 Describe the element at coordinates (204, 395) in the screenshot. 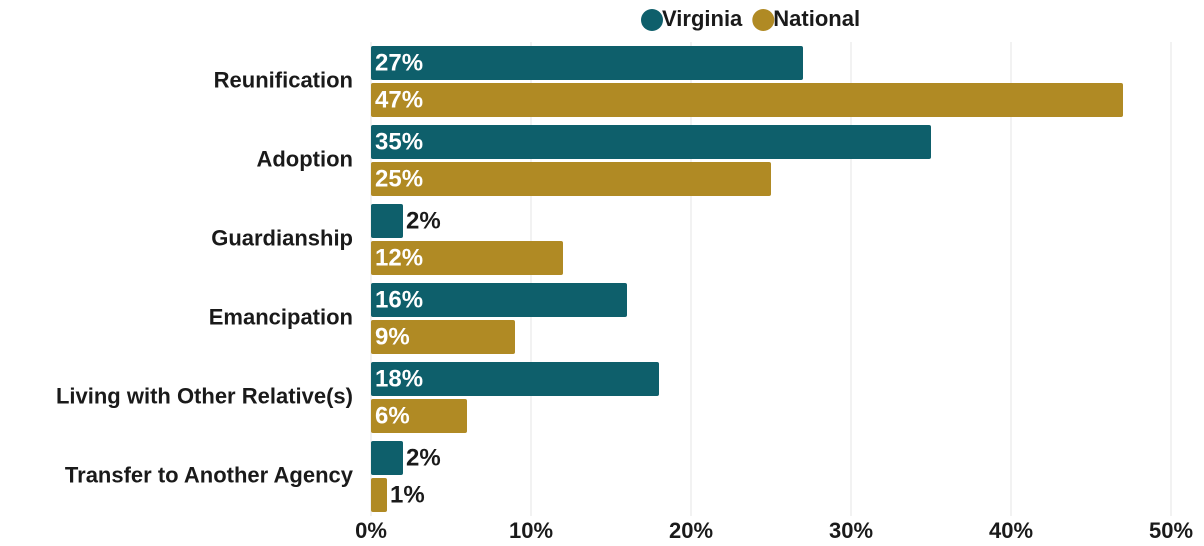

I see `category-label: Living with Other Relative(s)` at that location.